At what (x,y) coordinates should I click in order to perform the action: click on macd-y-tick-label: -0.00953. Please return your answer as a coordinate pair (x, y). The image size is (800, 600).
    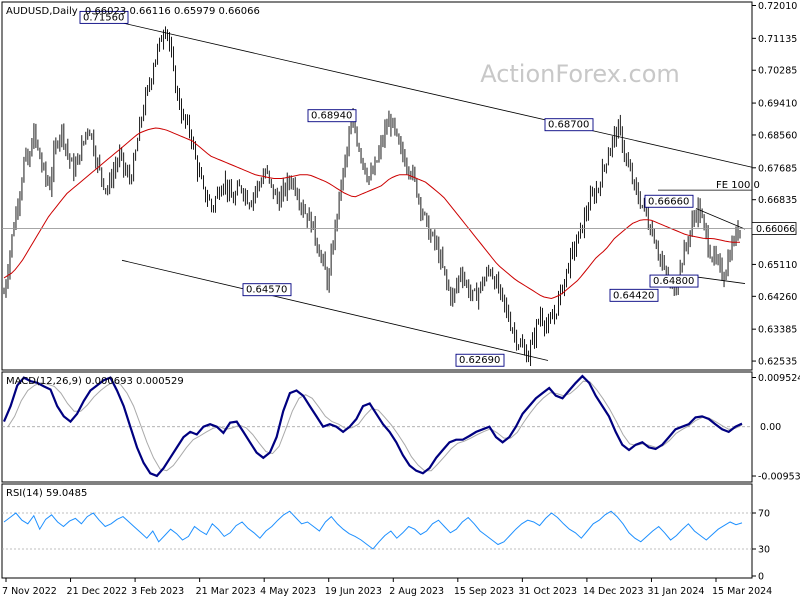
    Looking at the image, I should click on (779, 477).